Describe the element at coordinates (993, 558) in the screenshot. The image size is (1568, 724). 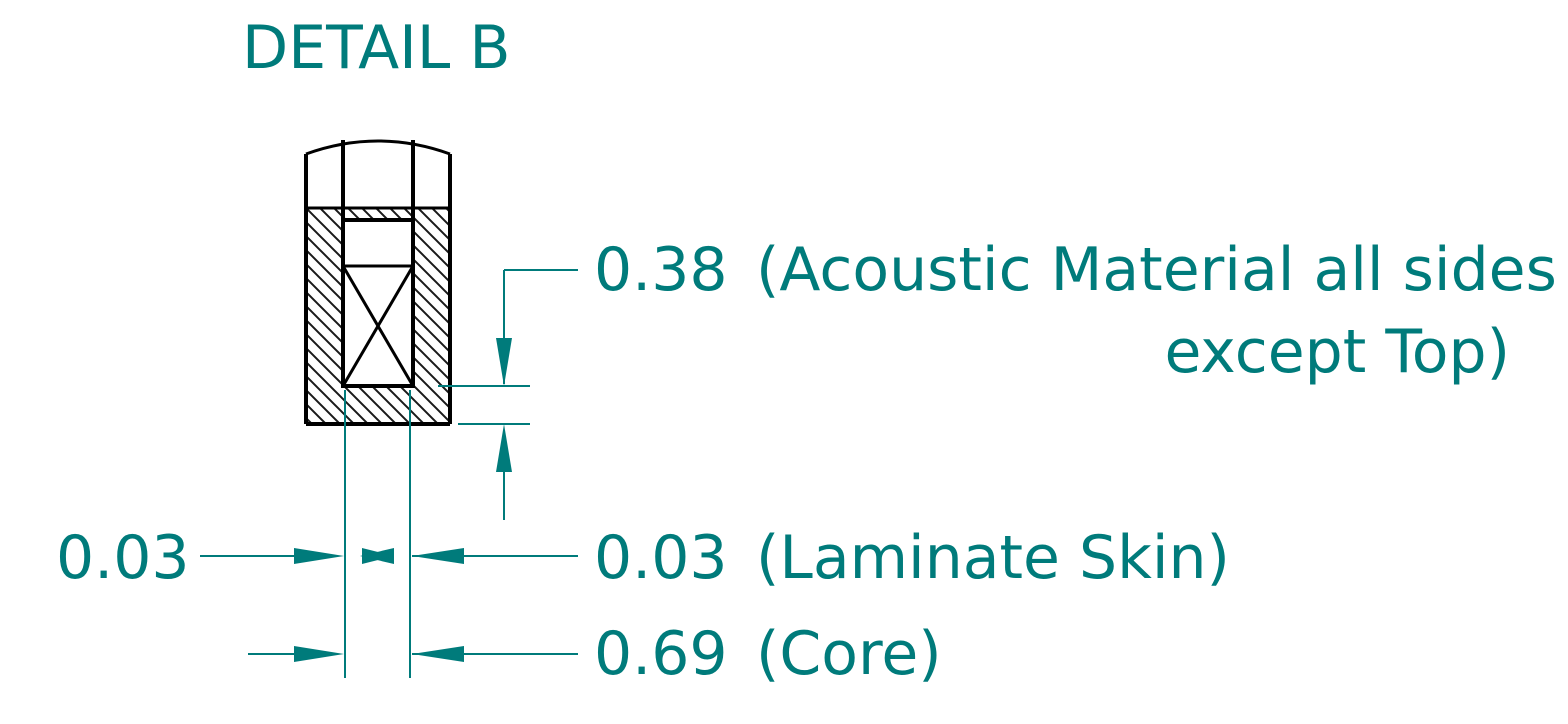
I see `laminate-skin-description: (Laminate Skin)` at that location.